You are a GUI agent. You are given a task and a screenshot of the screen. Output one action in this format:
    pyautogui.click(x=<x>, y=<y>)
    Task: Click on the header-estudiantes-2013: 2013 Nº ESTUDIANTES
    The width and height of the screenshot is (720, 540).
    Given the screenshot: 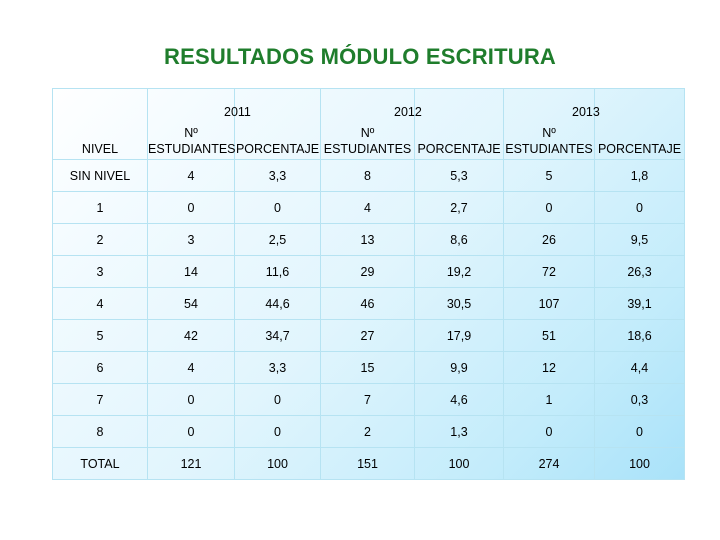 What is the action you would take?
    pyautogui.click(x=551, y=124)
    